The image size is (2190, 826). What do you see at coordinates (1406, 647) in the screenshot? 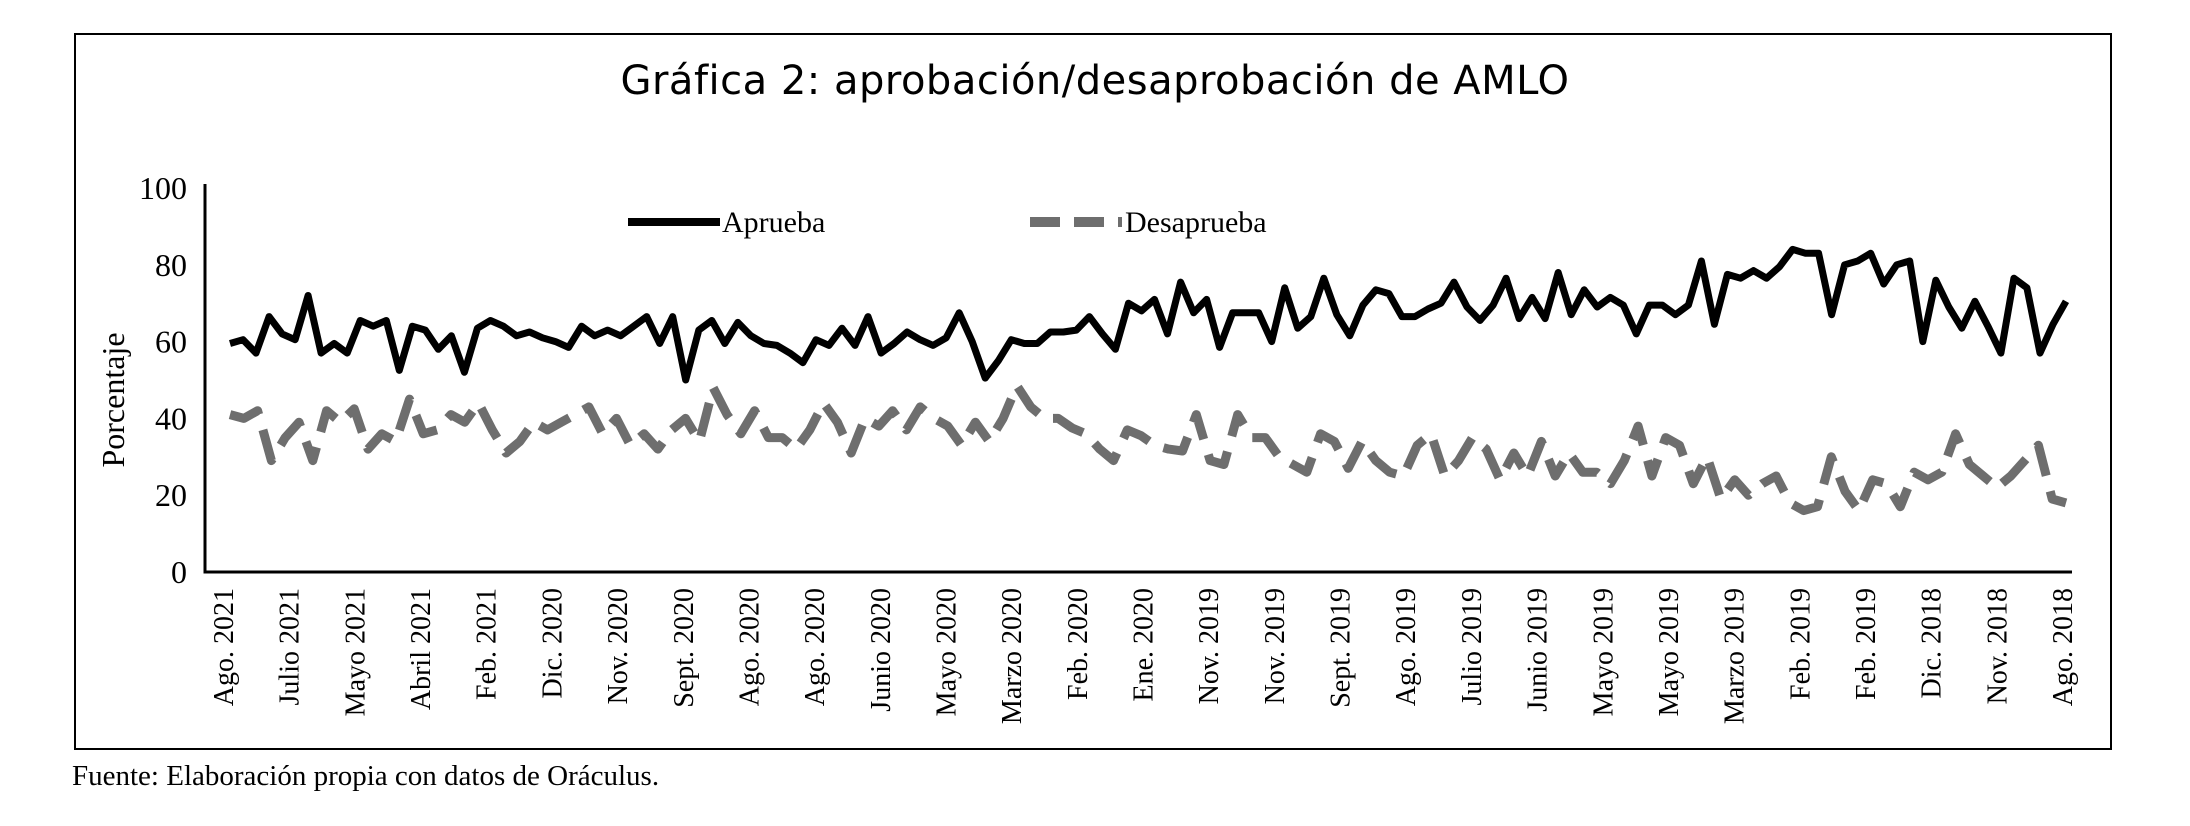
I see `x-tick-label: Ago. 2019` at bounding box center [1406, 647].